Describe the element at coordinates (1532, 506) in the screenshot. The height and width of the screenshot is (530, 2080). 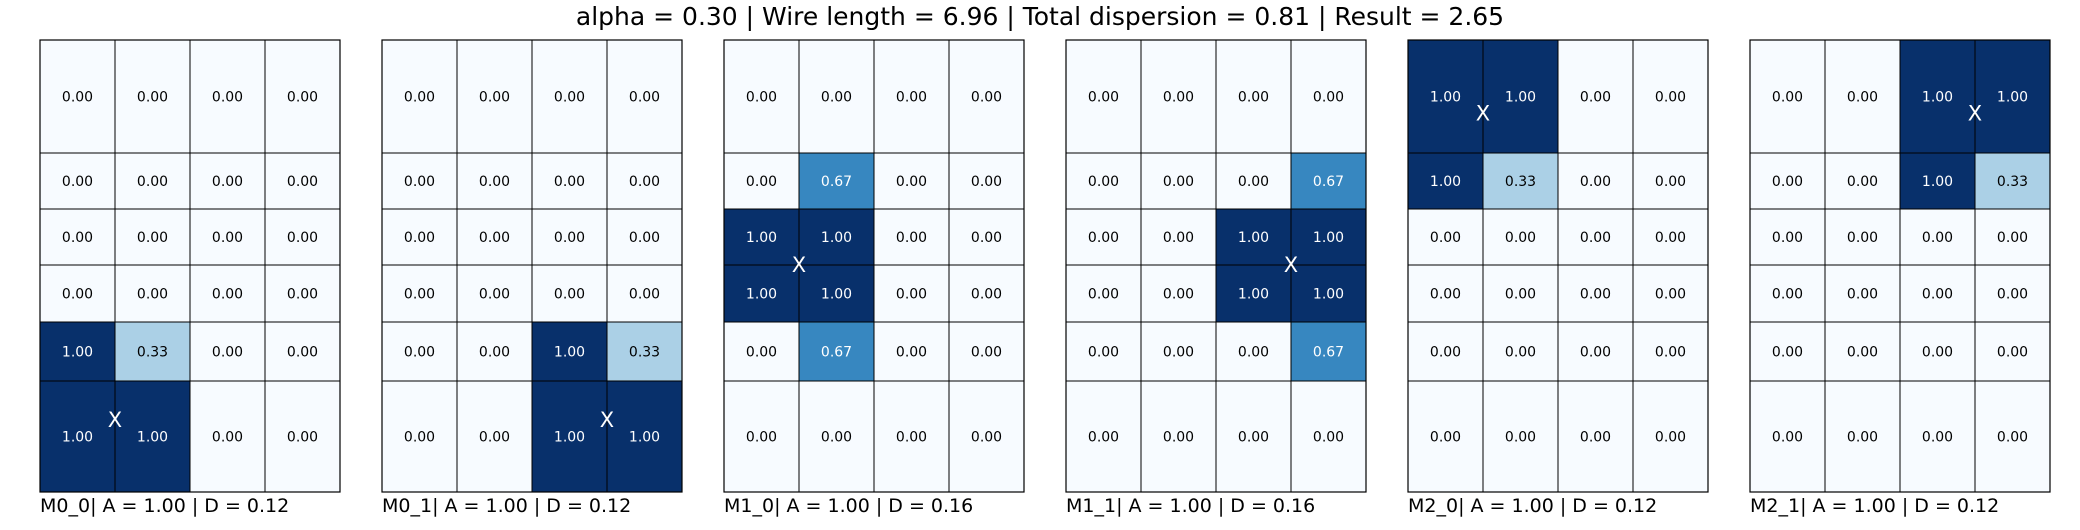
I see `panel-caption: M2_0| A = 1.00 | D = 0.12` at that location.